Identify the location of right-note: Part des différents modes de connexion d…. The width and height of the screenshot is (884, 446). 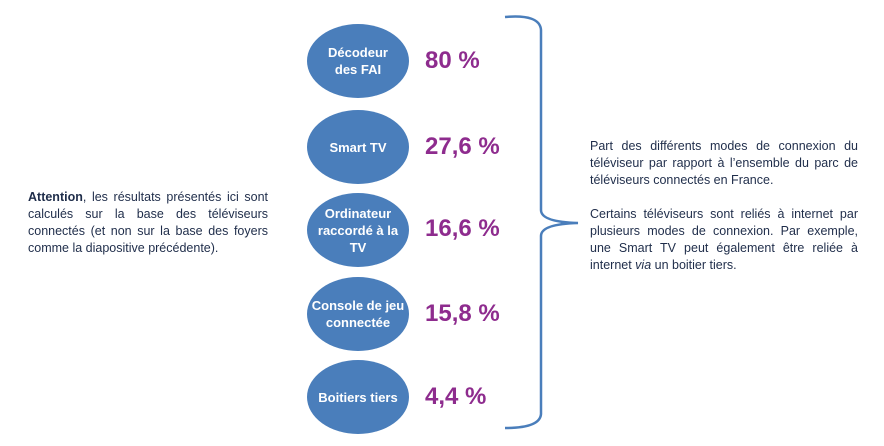
(724, 214).